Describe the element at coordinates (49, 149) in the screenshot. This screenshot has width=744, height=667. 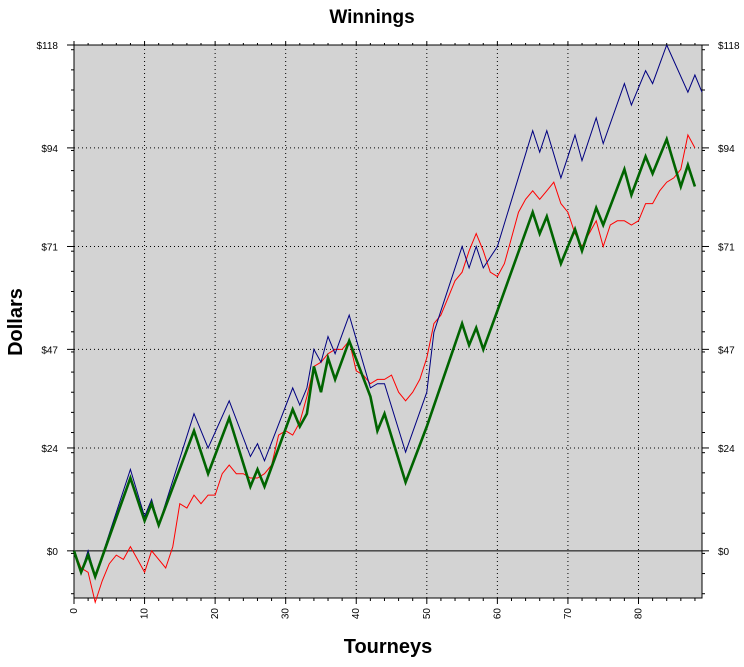
I see `y-left-tick-label: $94` at that location.